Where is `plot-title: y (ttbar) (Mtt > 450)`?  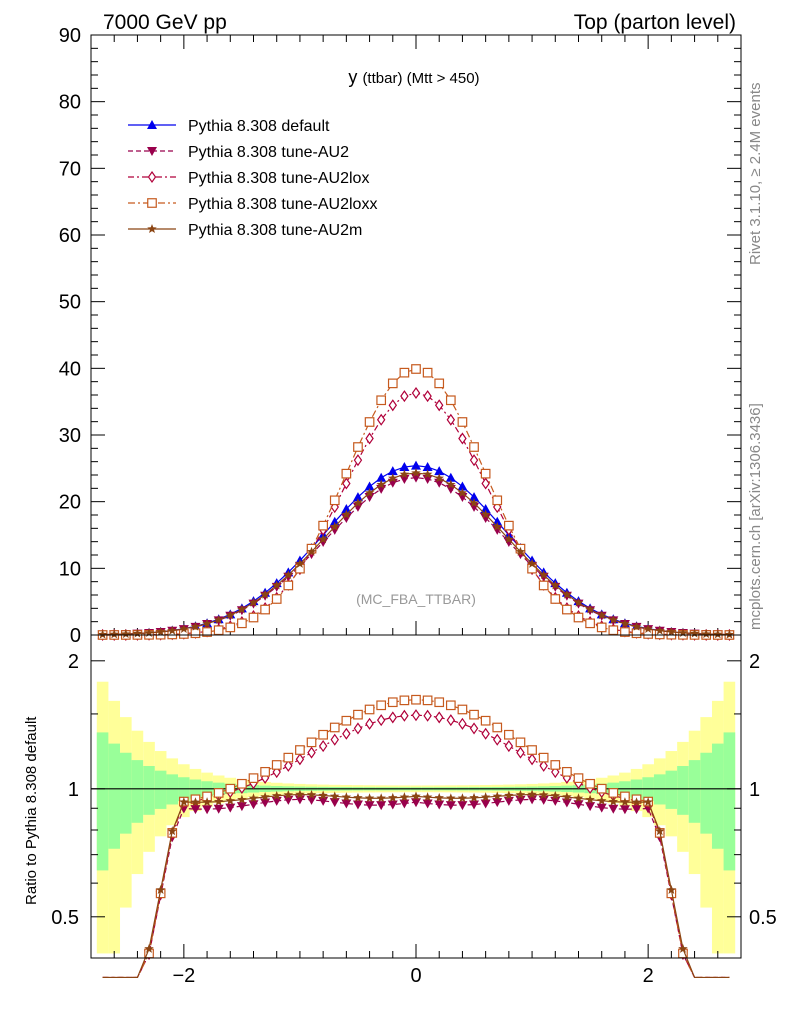 plot-title: y (ttbar) (Mtt > 450) is located at coordinates (413, 77).